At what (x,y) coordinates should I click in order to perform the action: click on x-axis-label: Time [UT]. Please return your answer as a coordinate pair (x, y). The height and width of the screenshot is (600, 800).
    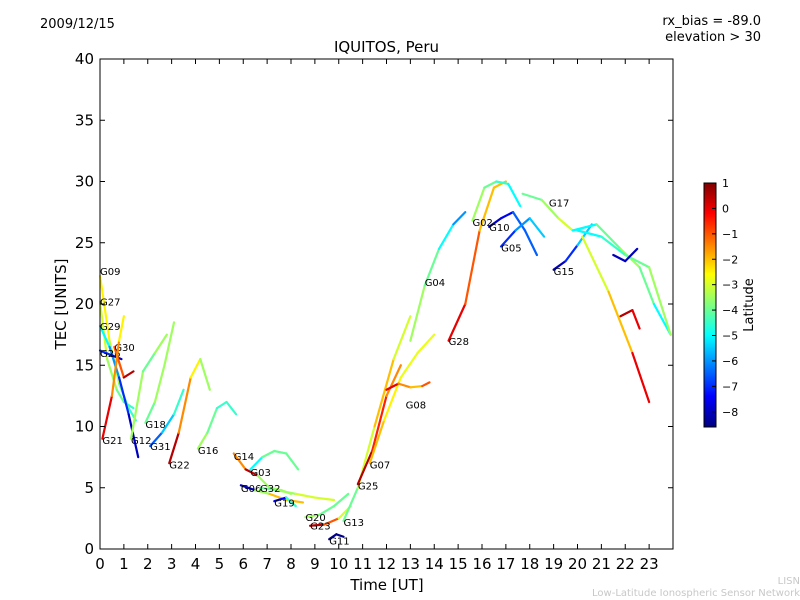
    Looking at the image, I should click on (386, 585).